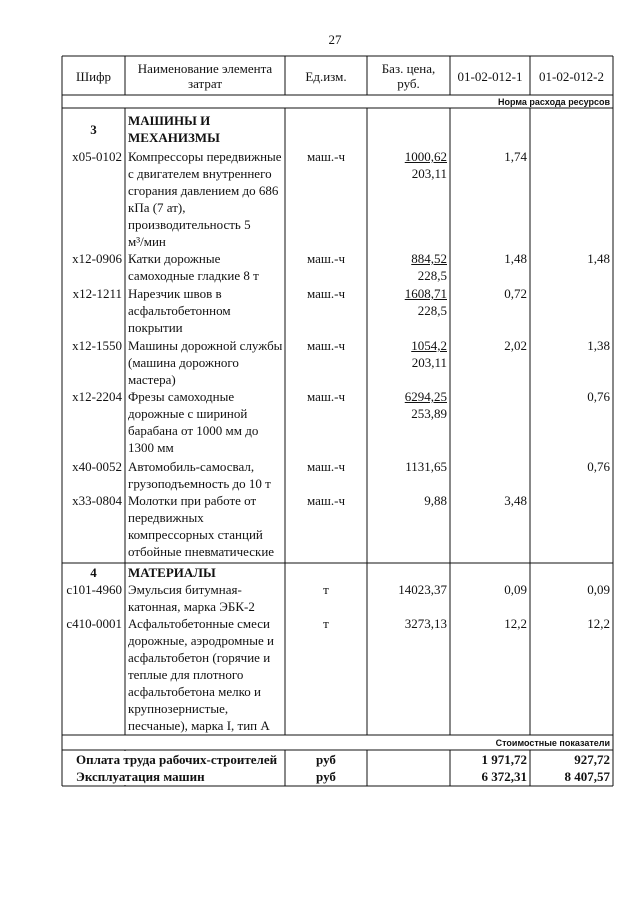 The image size is (640, 905). I want to click on resource-name: Молотки при работе от, so click(192, 500).